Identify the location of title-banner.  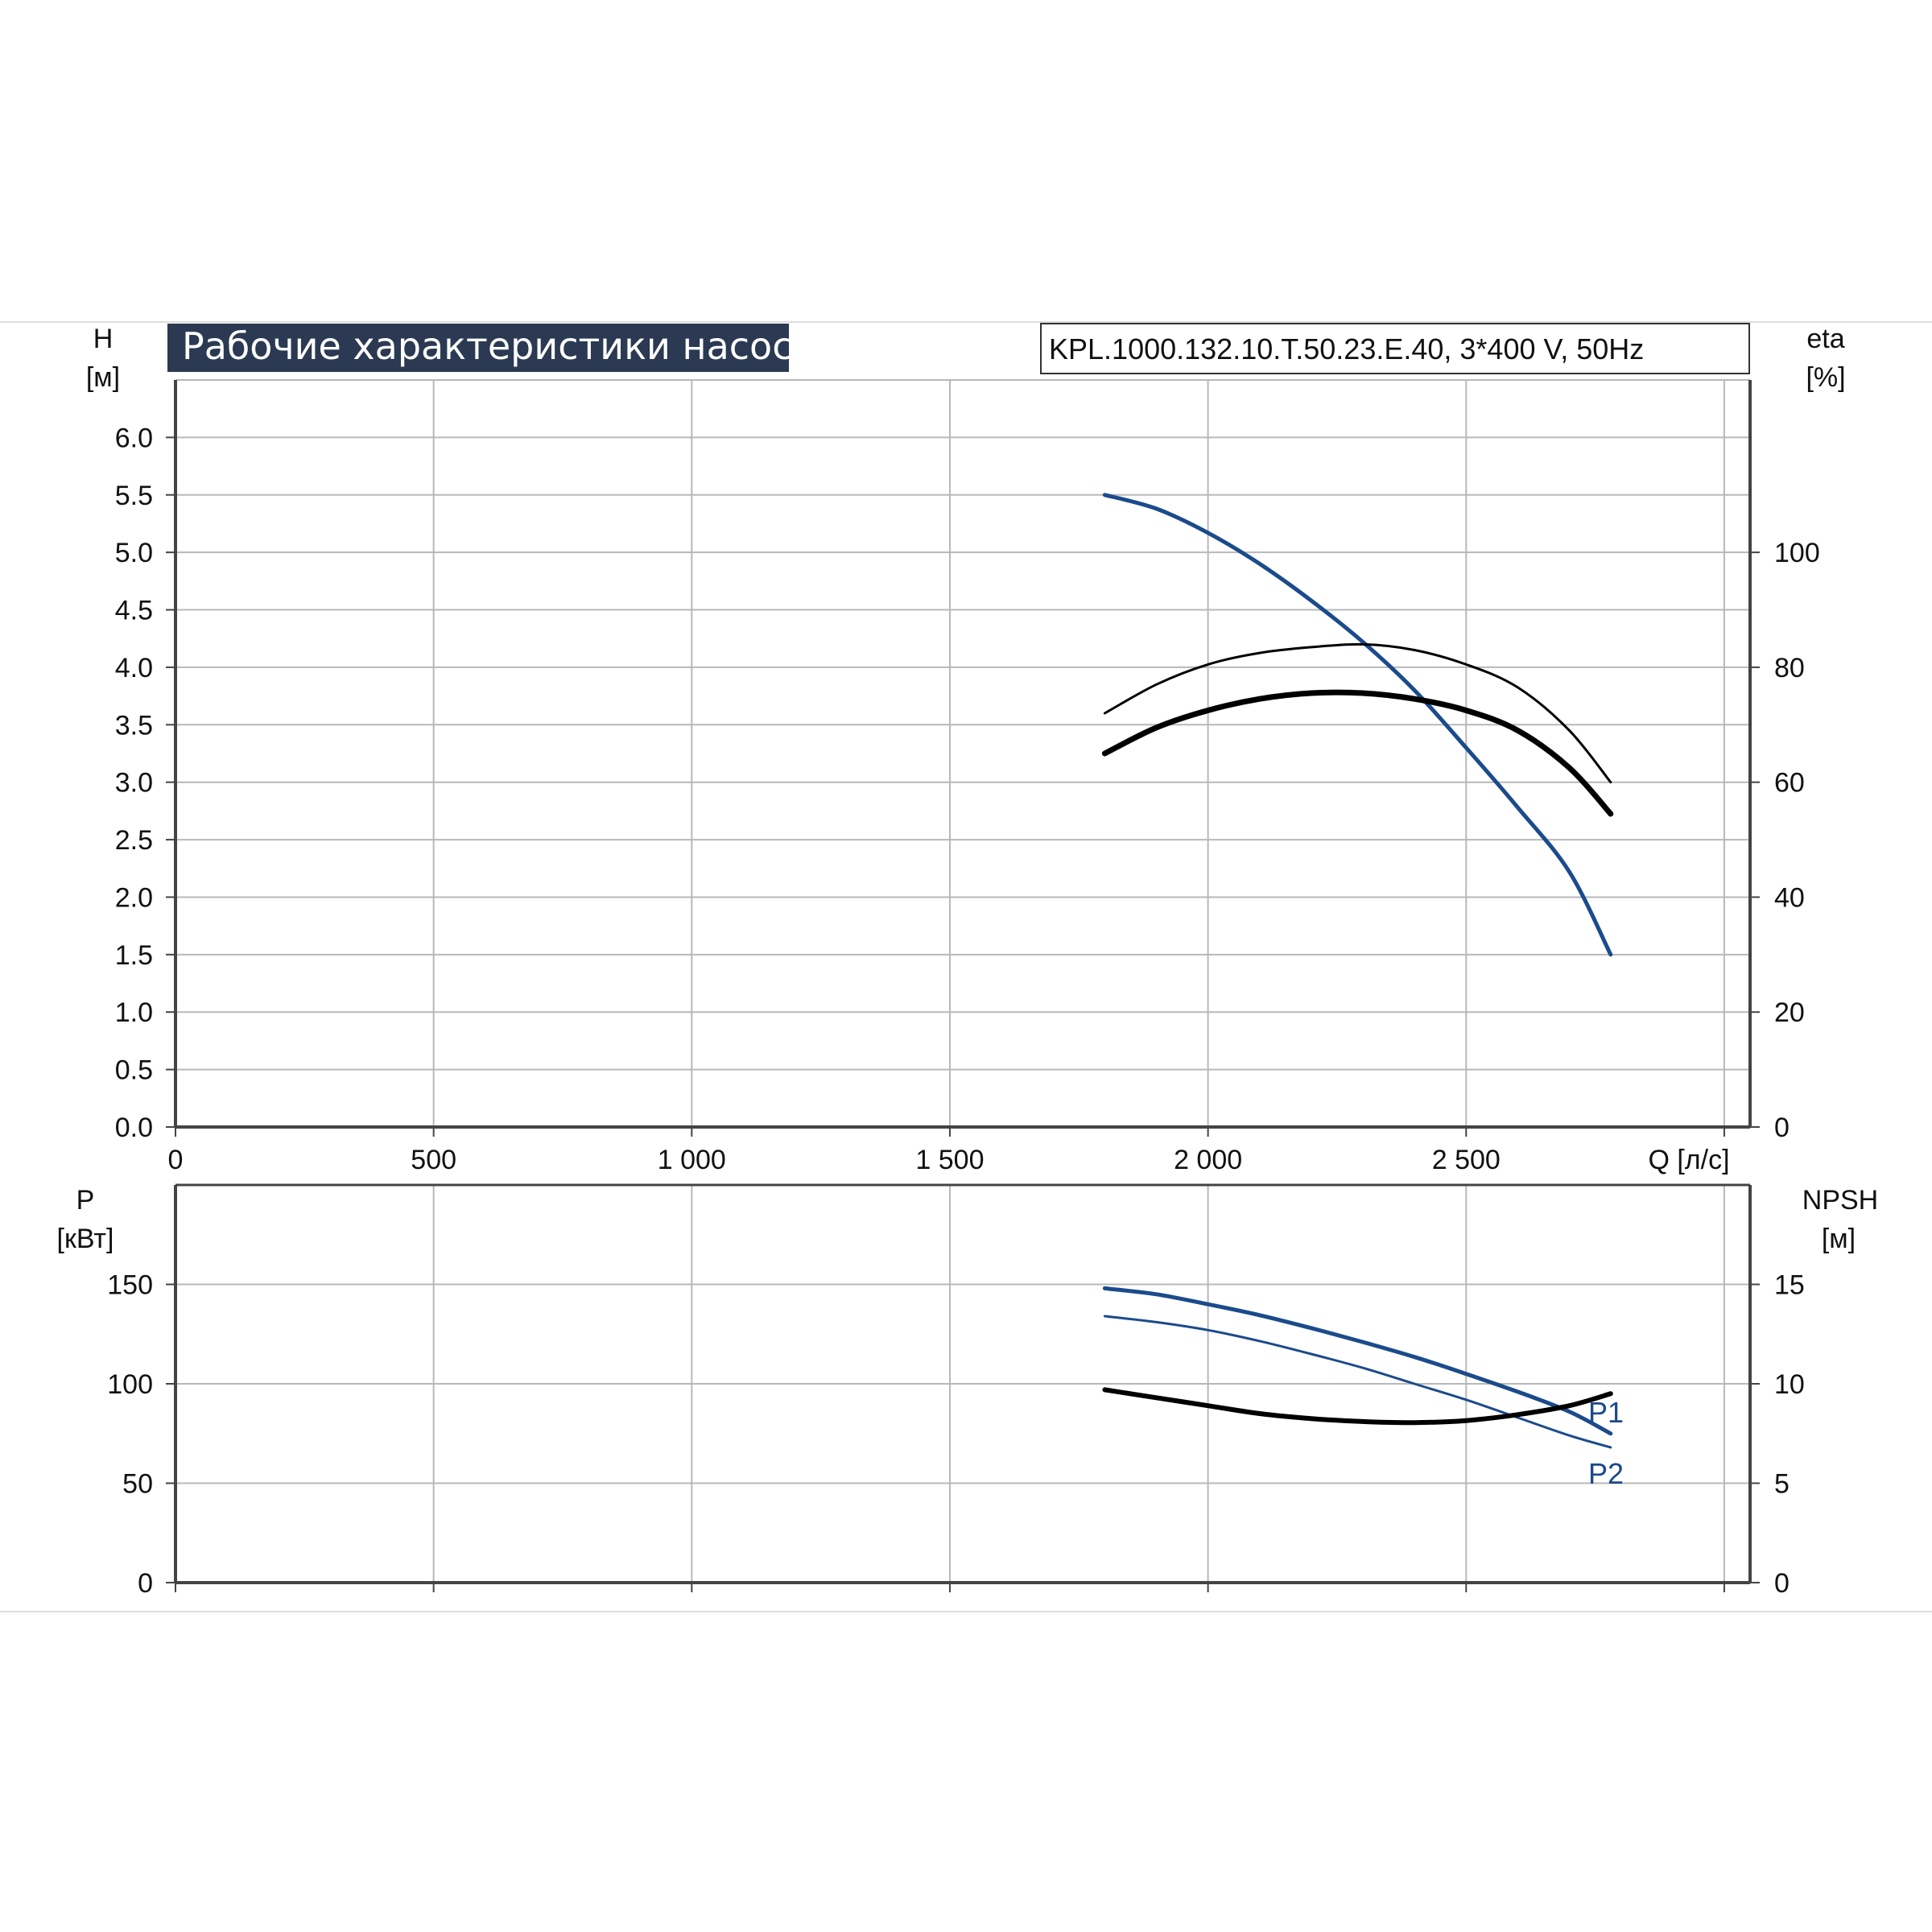
(478, 348).